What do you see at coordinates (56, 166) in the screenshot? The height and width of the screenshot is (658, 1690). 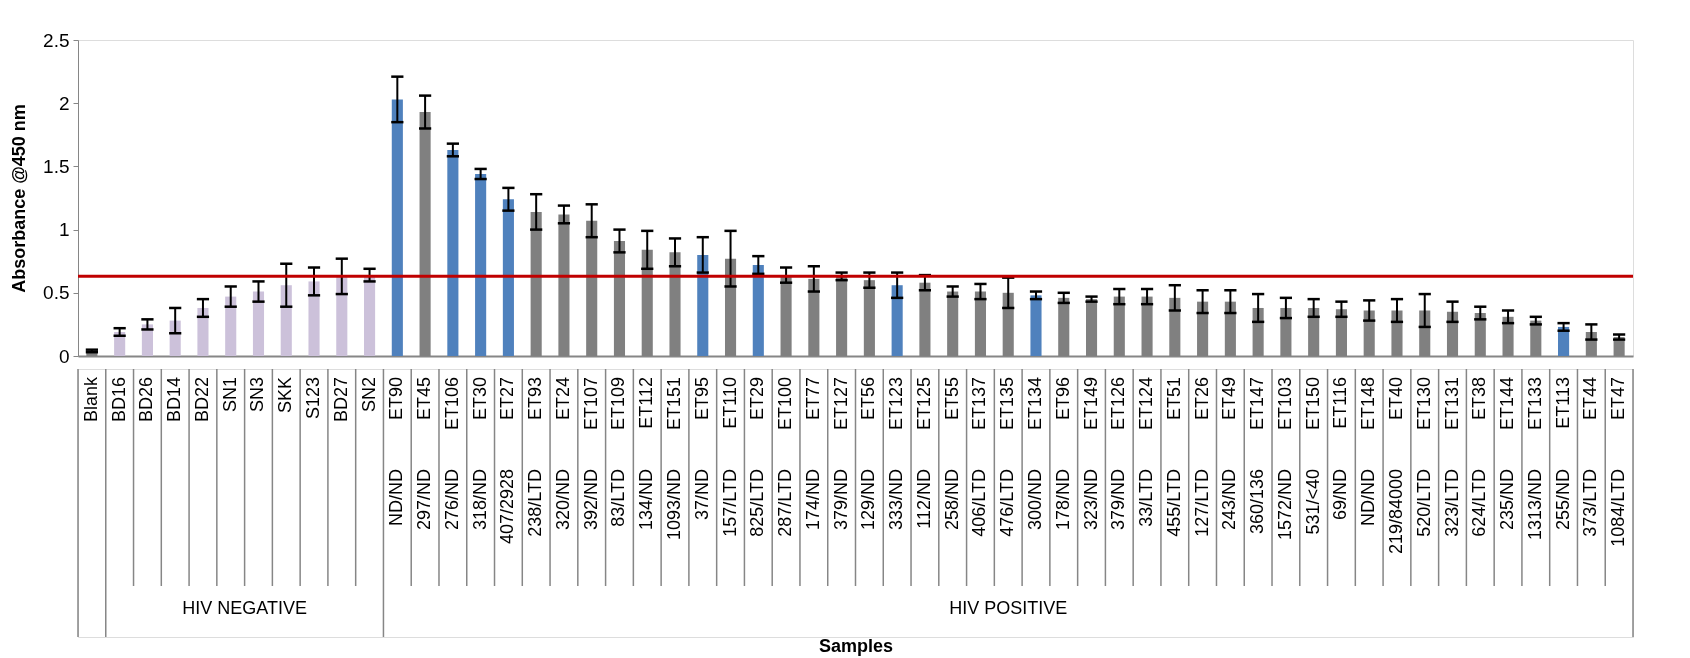 I see `y-tick-label: 1.5` at bounding box center [56, 166].